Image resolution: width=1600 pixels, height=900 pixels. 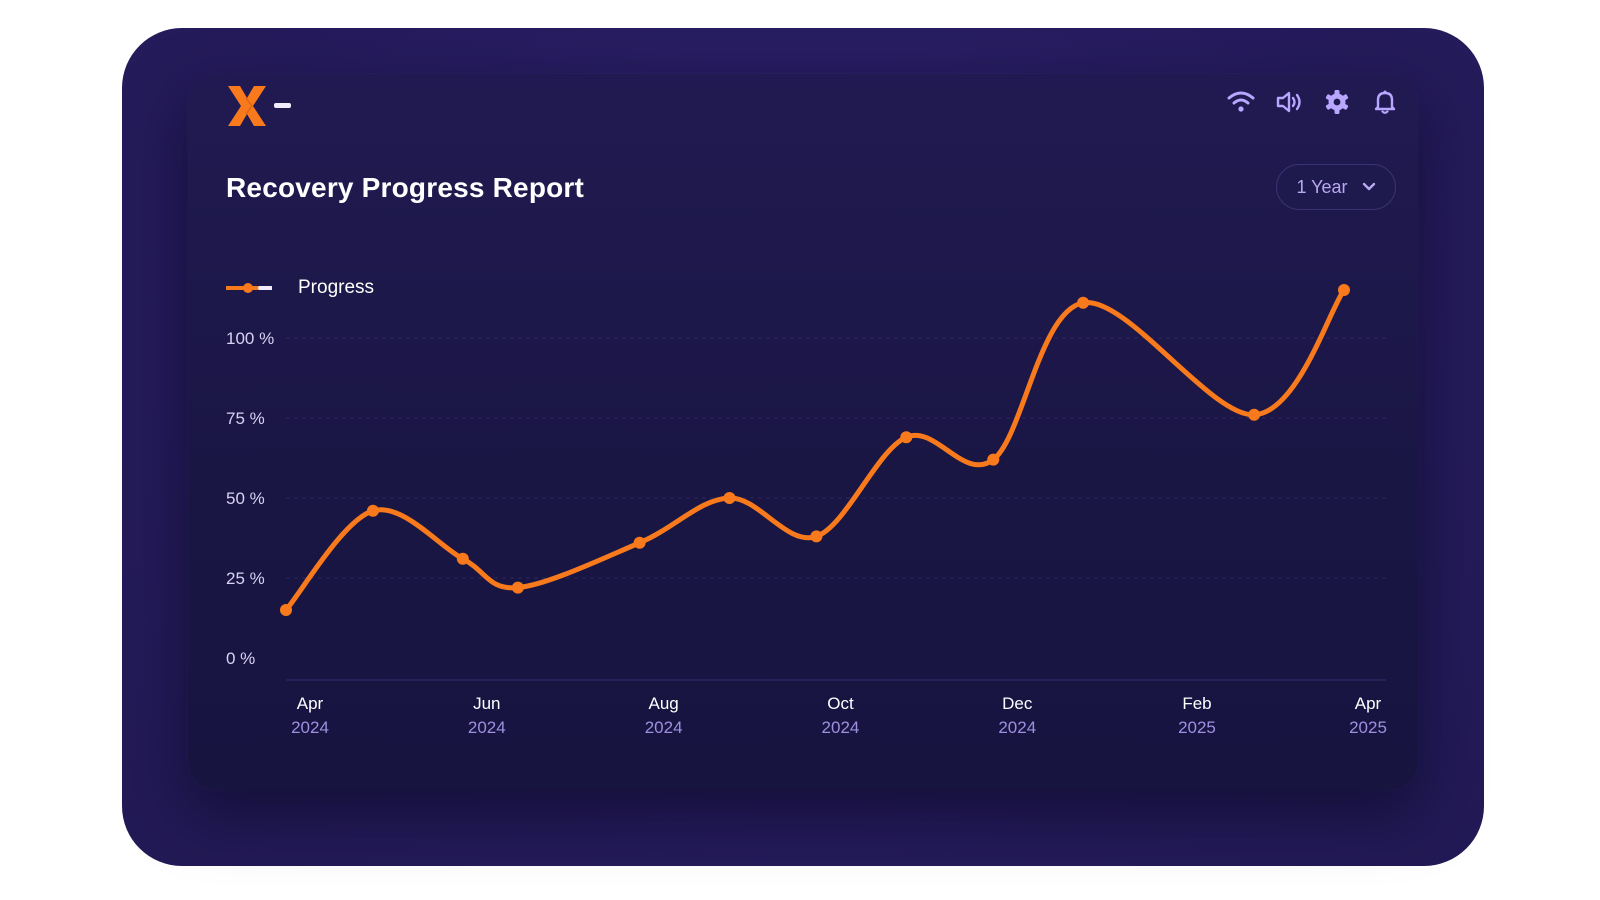 What do you see at coordinates (405, 187) in the screenshot?
I see `page-title: Recovery Progress Report` at bounding box center [405, 187].